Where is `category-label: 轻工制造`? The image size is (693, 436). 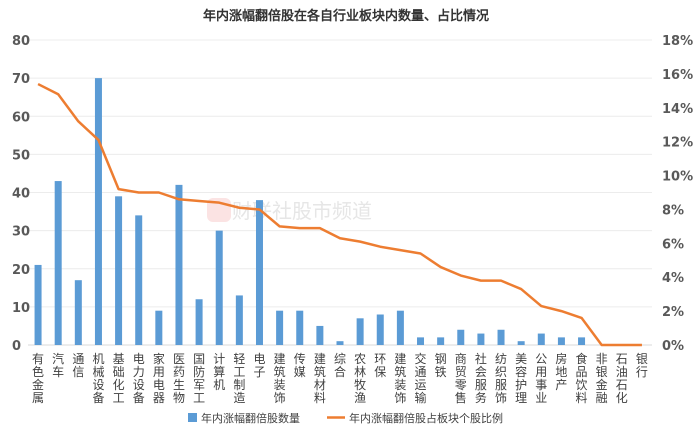
category-label: 轻工制造 is located at coordinates (239, 378).